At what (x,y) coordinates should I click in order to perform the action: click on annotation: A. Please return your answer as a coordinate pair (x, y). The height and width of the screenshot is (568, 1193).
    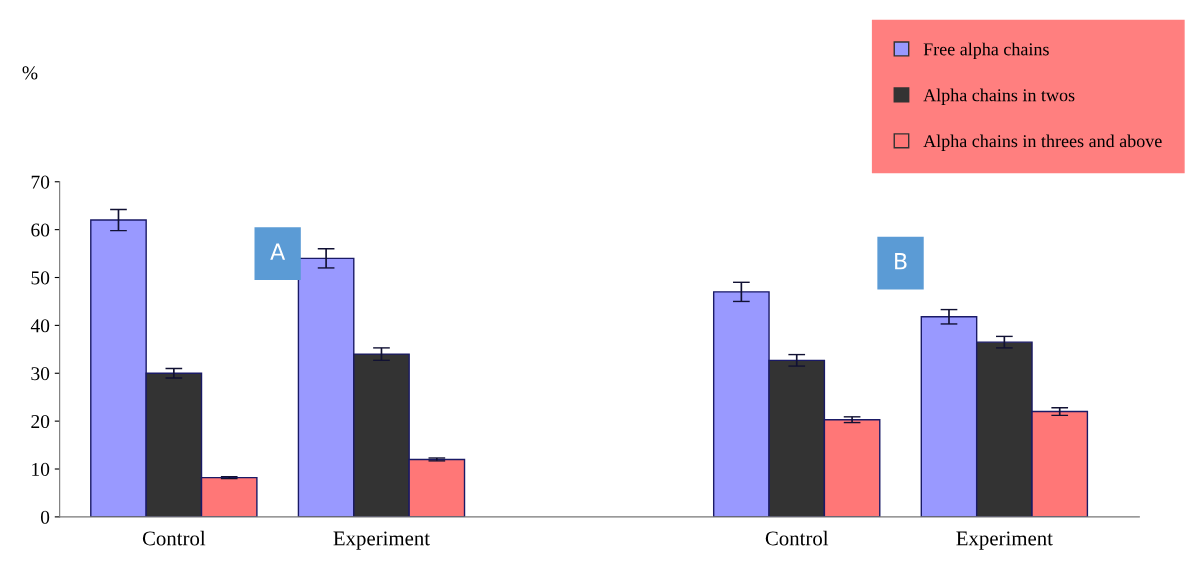
    Looking at the image, I should click on (278, 251).